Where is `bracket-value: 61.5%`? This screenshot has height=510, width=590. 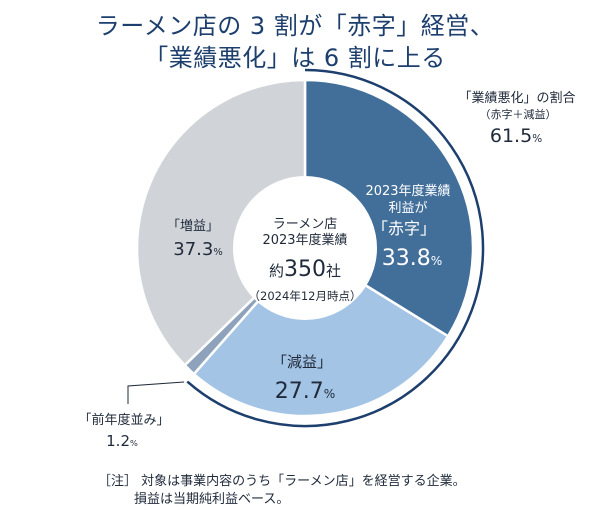 bracket-value: 61.5% is located at coordinates (516, 136).